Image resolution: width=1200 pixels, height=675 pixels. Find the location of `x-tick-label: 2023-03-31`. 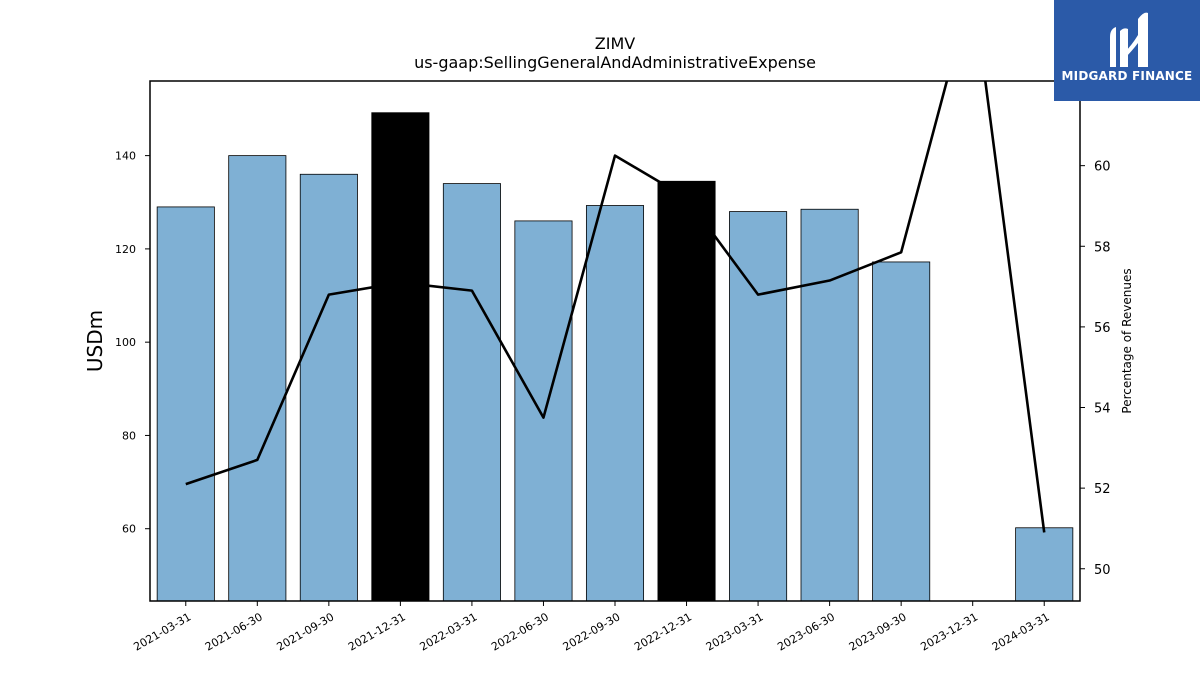

x-tick-label: 2023-03-31 is located at coordinates (735, 631).